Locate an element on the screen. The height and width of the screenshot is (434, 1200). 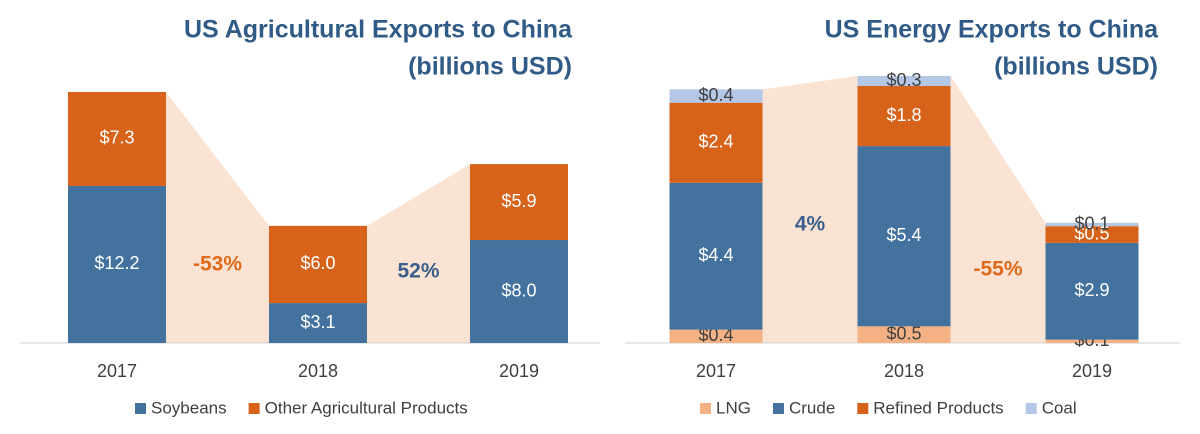
value-label: $6.0 is located at coordinates (317, 263).